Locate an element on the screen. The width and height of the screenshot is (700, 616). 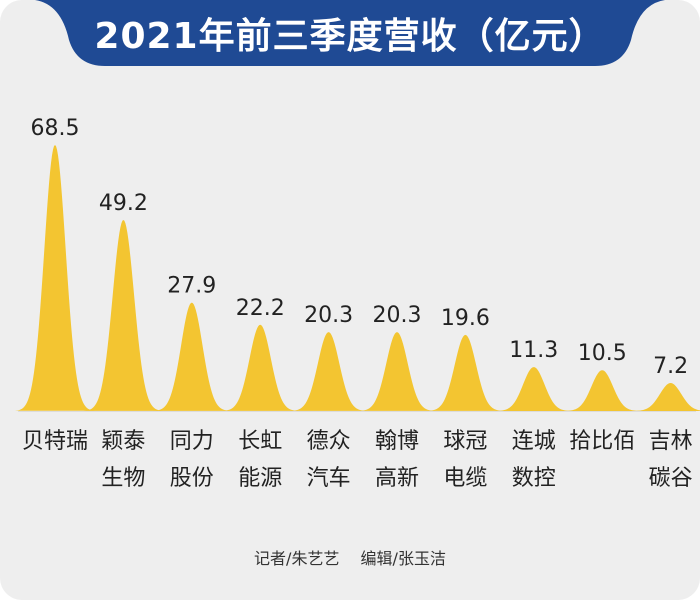
category-label-6-1: 电缆 is located at coordinates (465, 478).